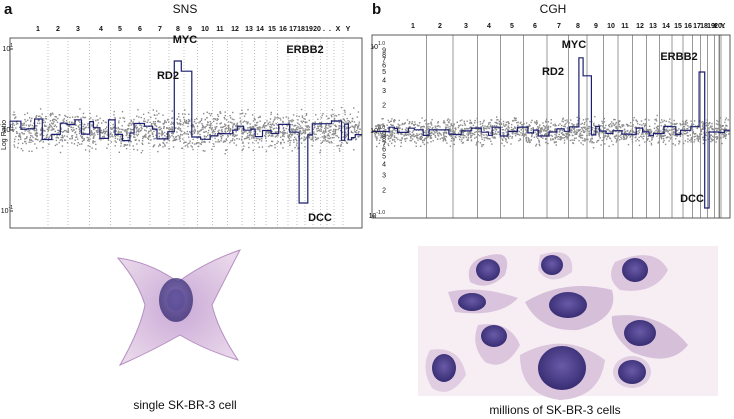 The width and height of the screenshot is (734, 419). Describe the element at coordinates (678, 26) in the screenshot. I see `chromosome-label: 15` at that location.